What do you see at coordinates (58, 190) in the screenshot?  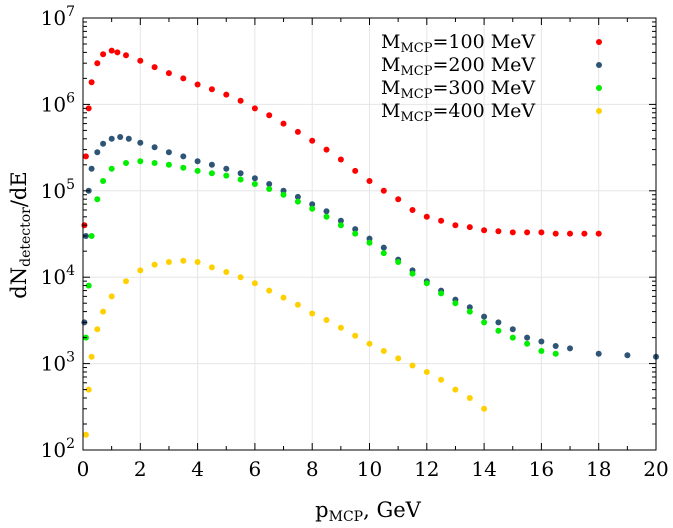 I see `y-tick-label: 10⁵` at bounding box center [58, 190].